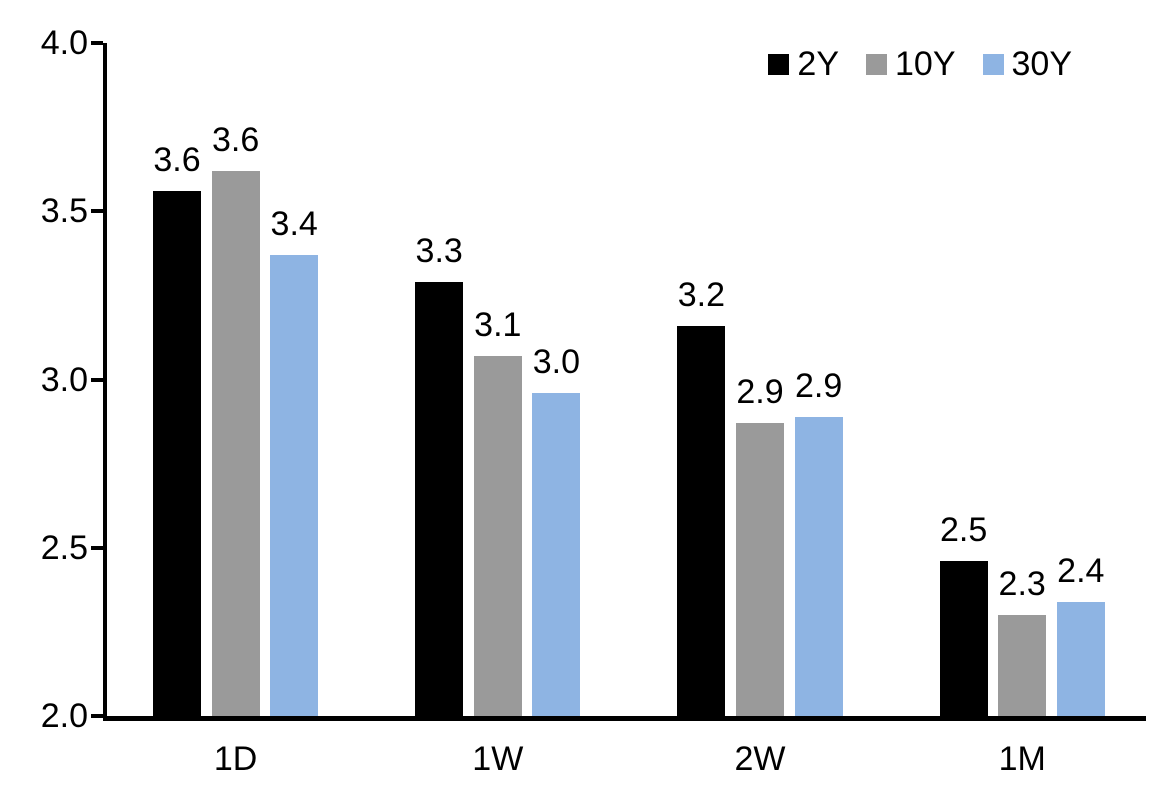 The width and height of the screenshot is (1152, 795). What do you see at coordinates (760, 569) in the screenshot?
I see `bar-2w-10y` at bounding box center [760, 569].